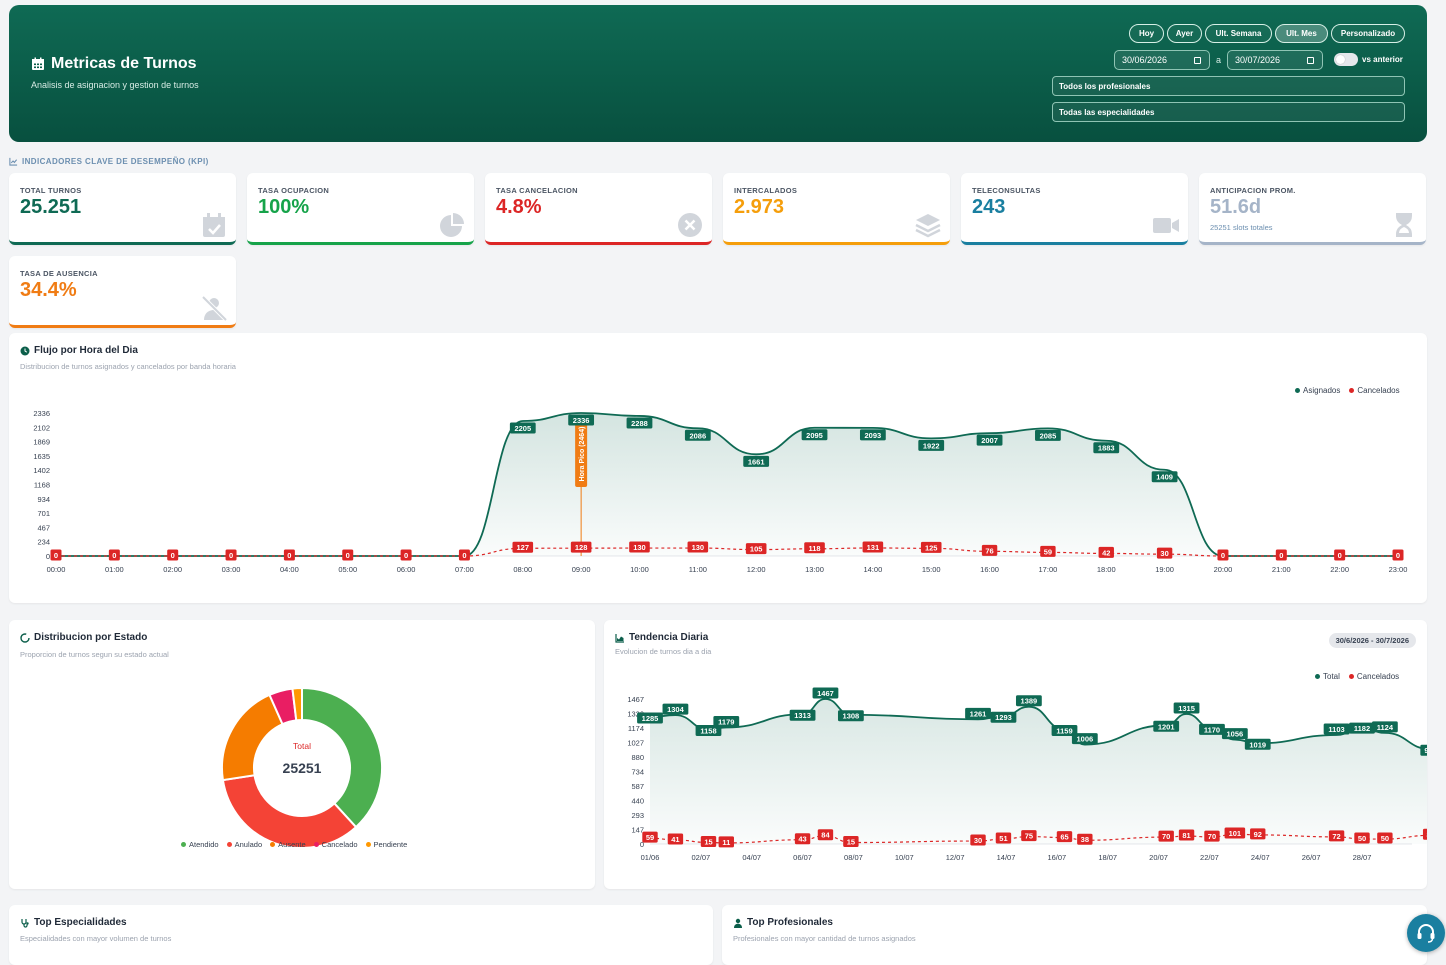 The width and height of the screenshot is (1446, 965). I want to click on cancelados-data-label: 118, so click(814, 548).